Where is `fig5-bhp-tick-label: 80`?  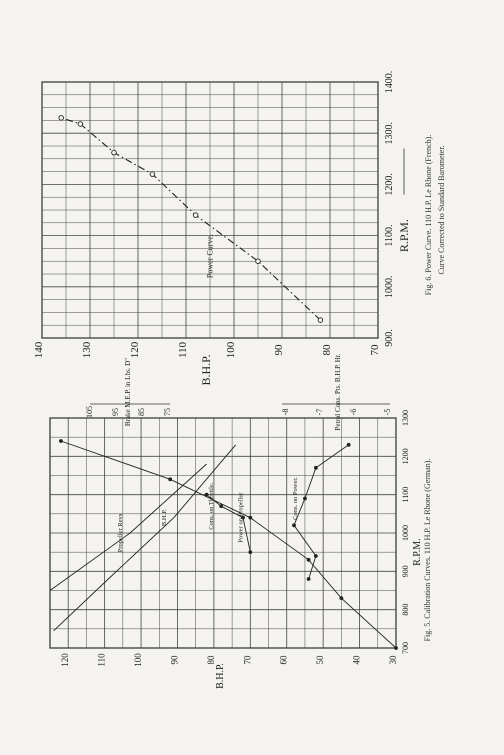
fig5-bhp-tick-label: 80 is located at coordinates (211, 660).